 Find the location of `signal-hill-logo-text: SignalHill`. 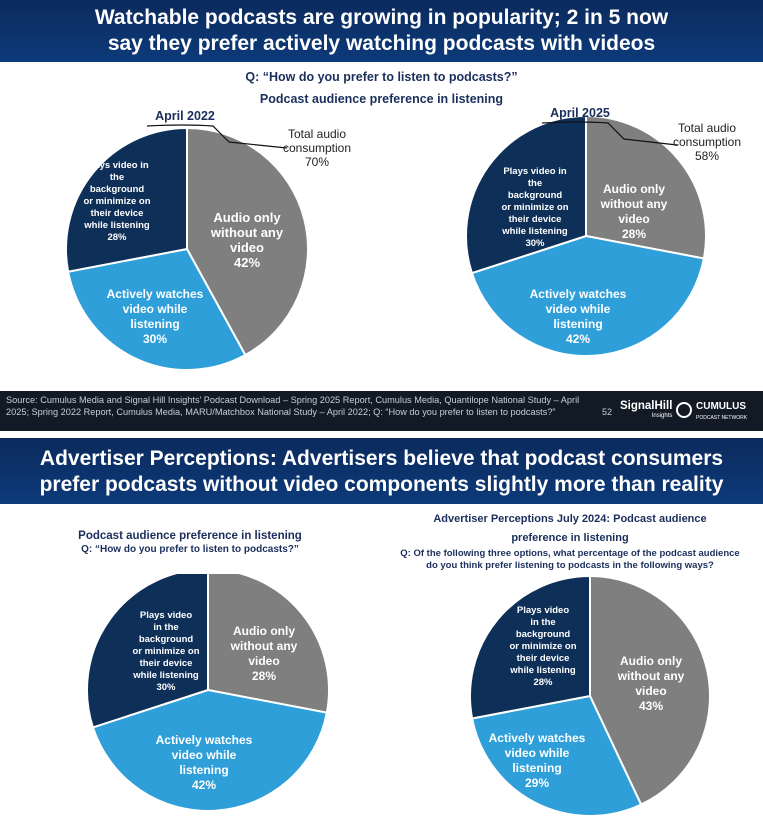

signal-hill-logo-text: SignalHill is located at coordinates (646, 406).